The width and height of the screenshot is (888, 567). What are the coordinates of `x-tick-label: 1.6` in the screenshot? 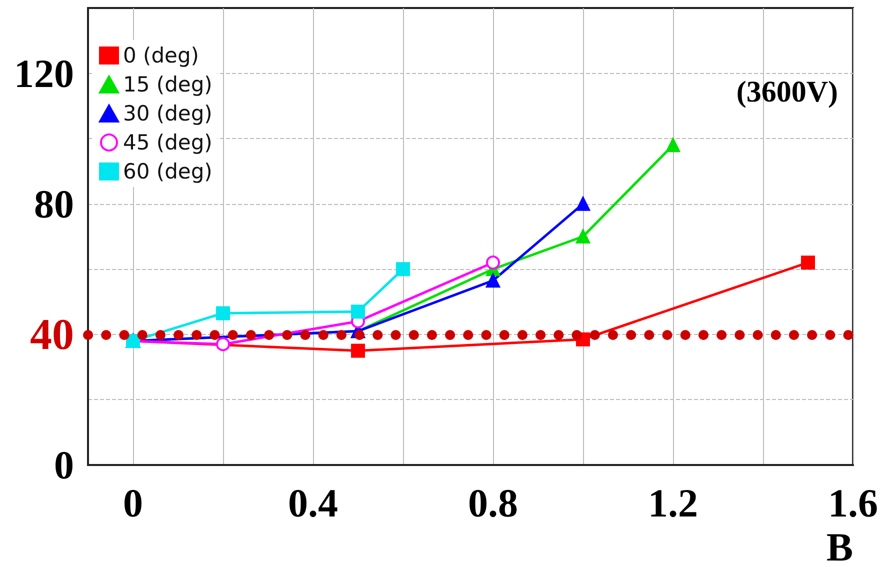 It's located at (853, 503).